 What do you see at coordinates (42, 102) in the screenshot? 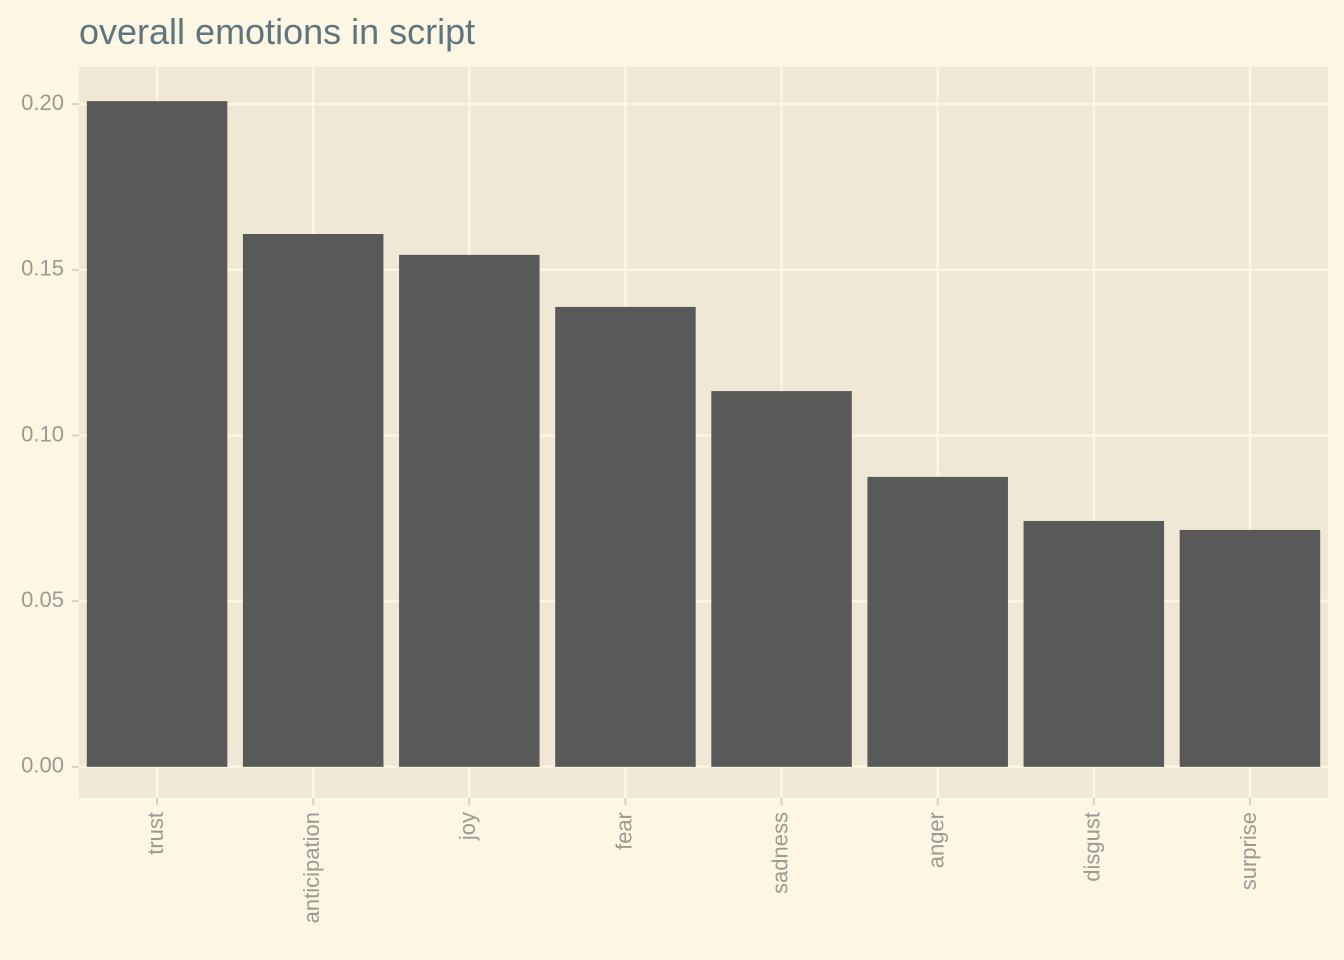
I see `y-tick-label: 0.20` at bounding box center [42, 102].